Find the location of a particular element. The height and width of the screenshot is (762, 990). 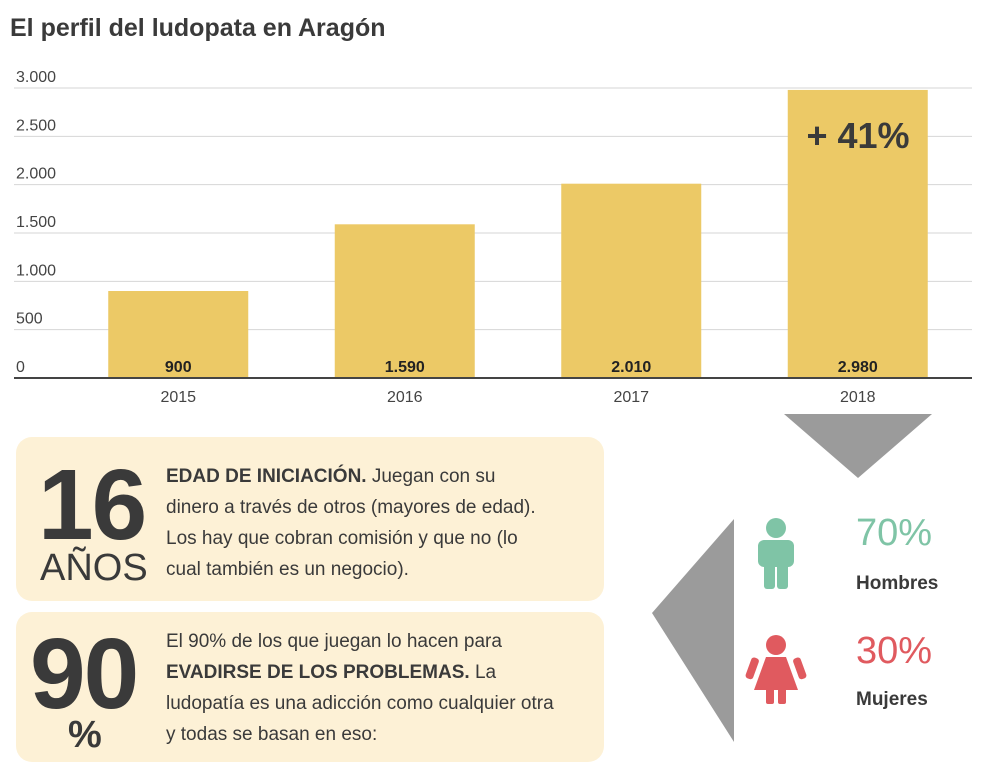

y-tick-label: 2.000 is located at coordinates (36, 174).